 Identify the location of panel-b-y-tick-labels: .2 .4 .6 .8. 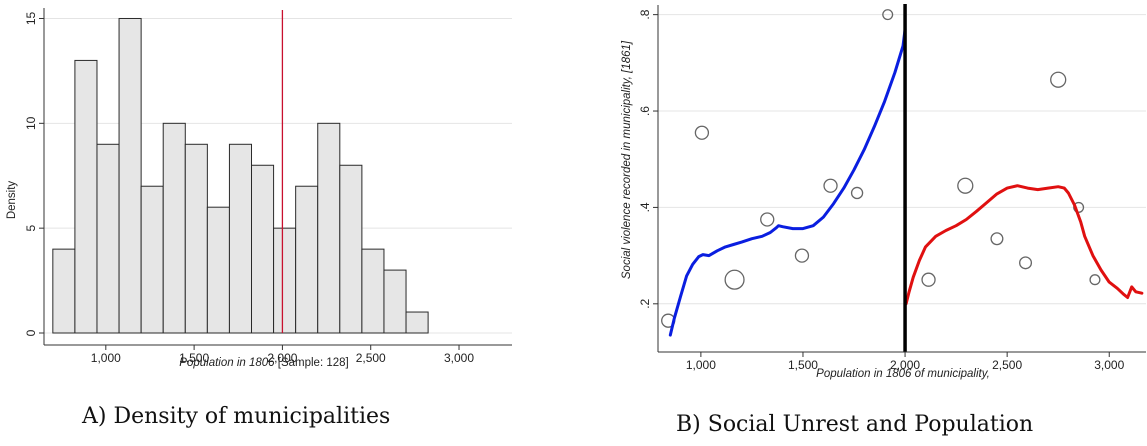
(648, 159).